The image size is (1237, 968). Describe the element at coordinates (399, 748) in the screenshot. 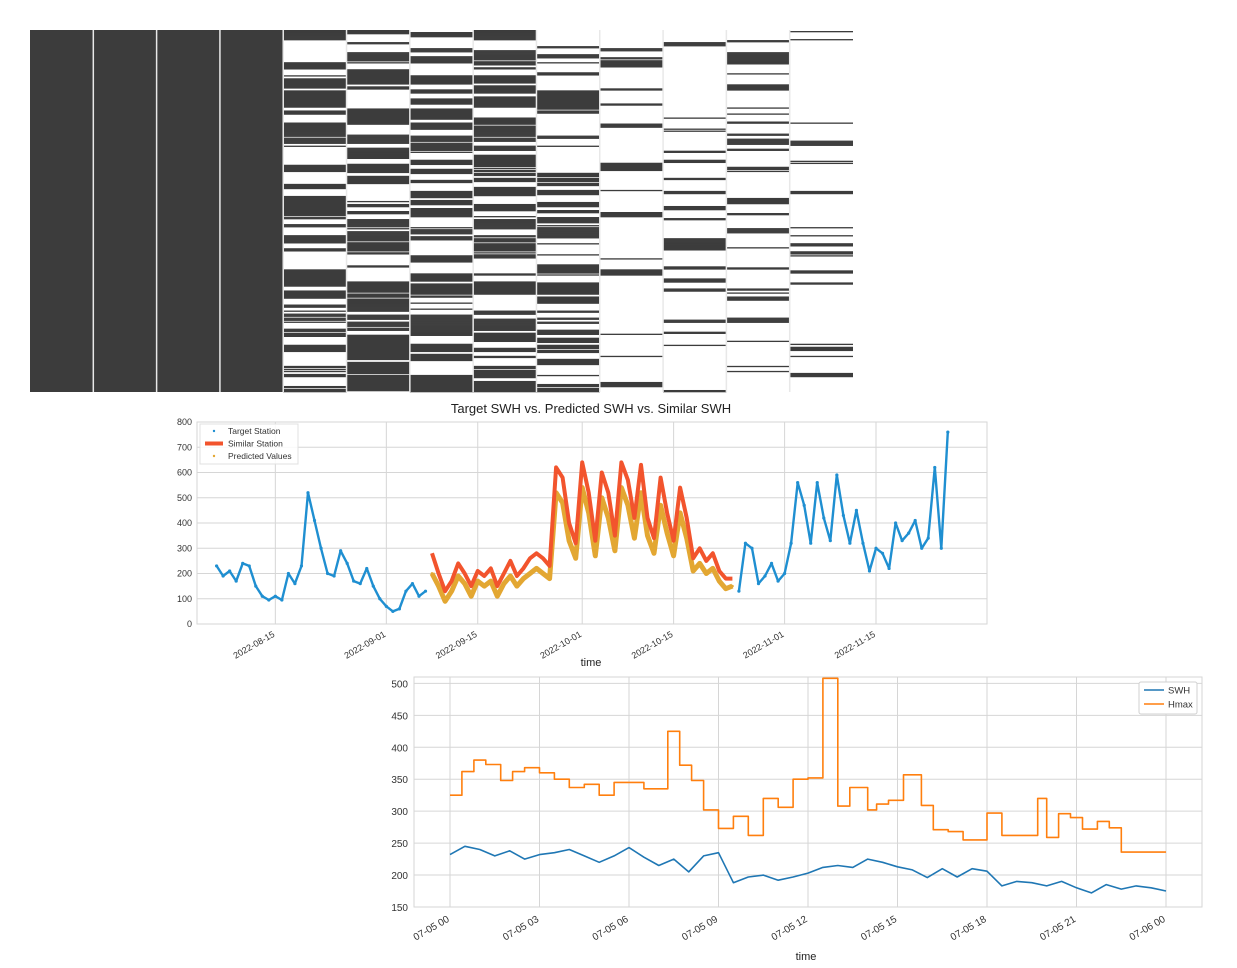

I see `y-tick-label: 400` at that location.